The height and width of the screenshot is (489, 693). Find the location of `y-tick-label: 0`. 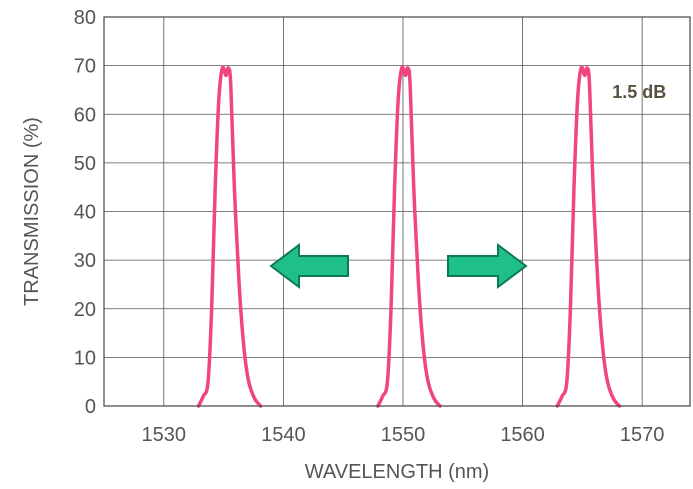

y-tick-label: 0 is located at coordinates (90, 407).